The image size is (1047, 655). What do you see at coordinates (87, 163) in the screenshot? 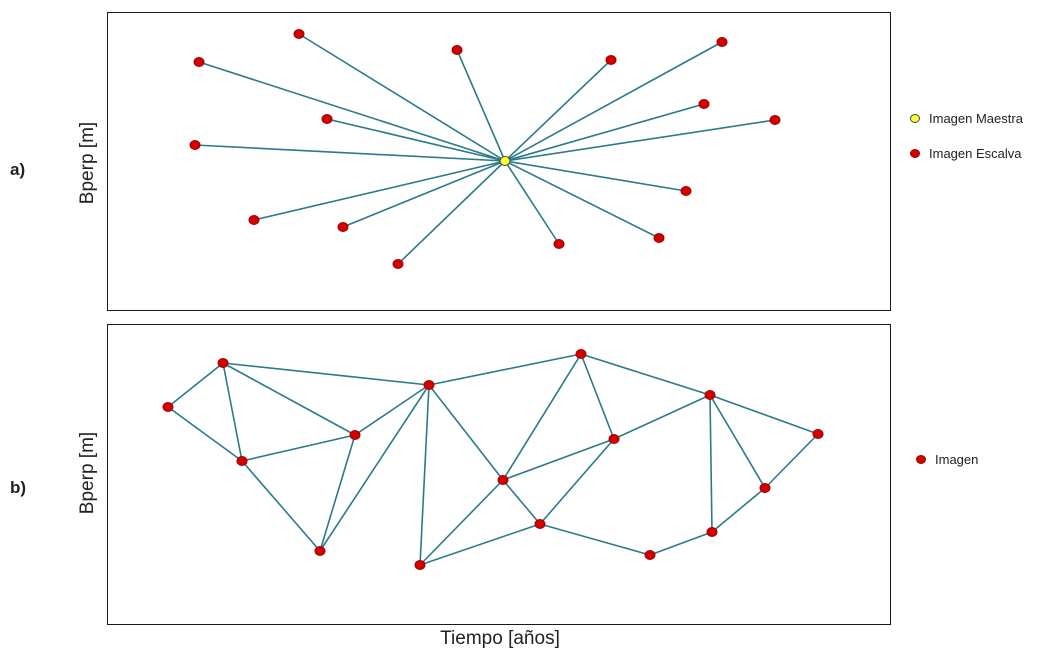
I see `panel-a-ylabel: Bperp [m]` at bounding box center [87, 163].